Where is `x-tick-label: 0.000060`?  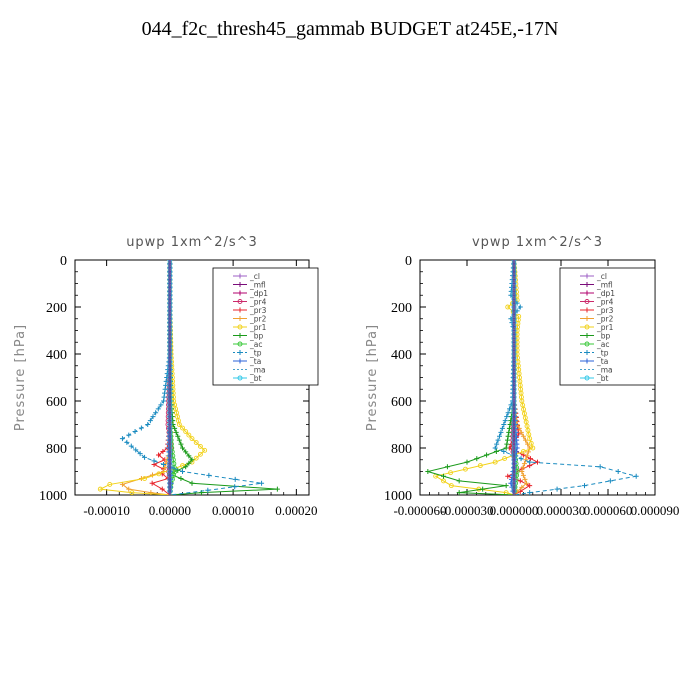
x-tick-label: 0.000060 is located at coordinates (608, 510).